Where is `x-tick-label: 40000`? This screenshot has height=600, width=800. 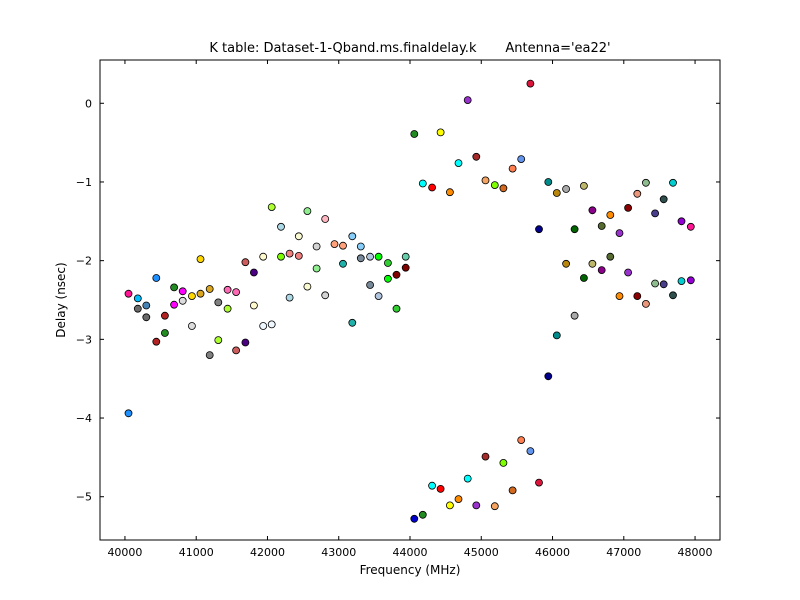 x-tick-label: 40000 is located at coordinates (124, 552).